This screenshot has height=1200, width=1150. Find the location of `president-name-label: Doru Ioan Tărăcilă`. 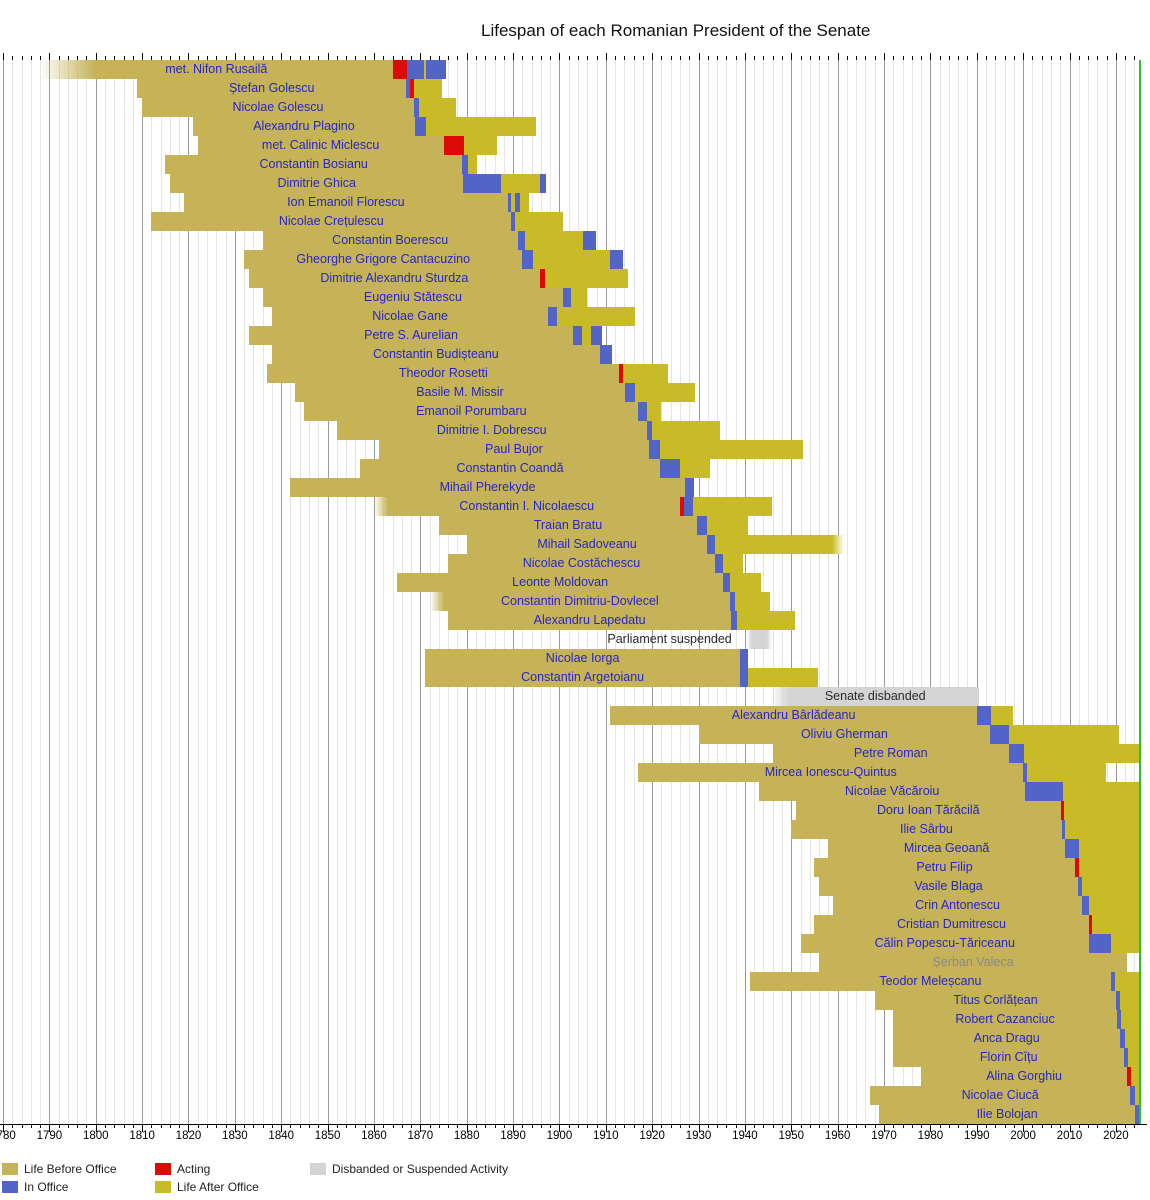

president-name-label: Doru Ioan Tărăcilă is located at coordinates (928, 810).